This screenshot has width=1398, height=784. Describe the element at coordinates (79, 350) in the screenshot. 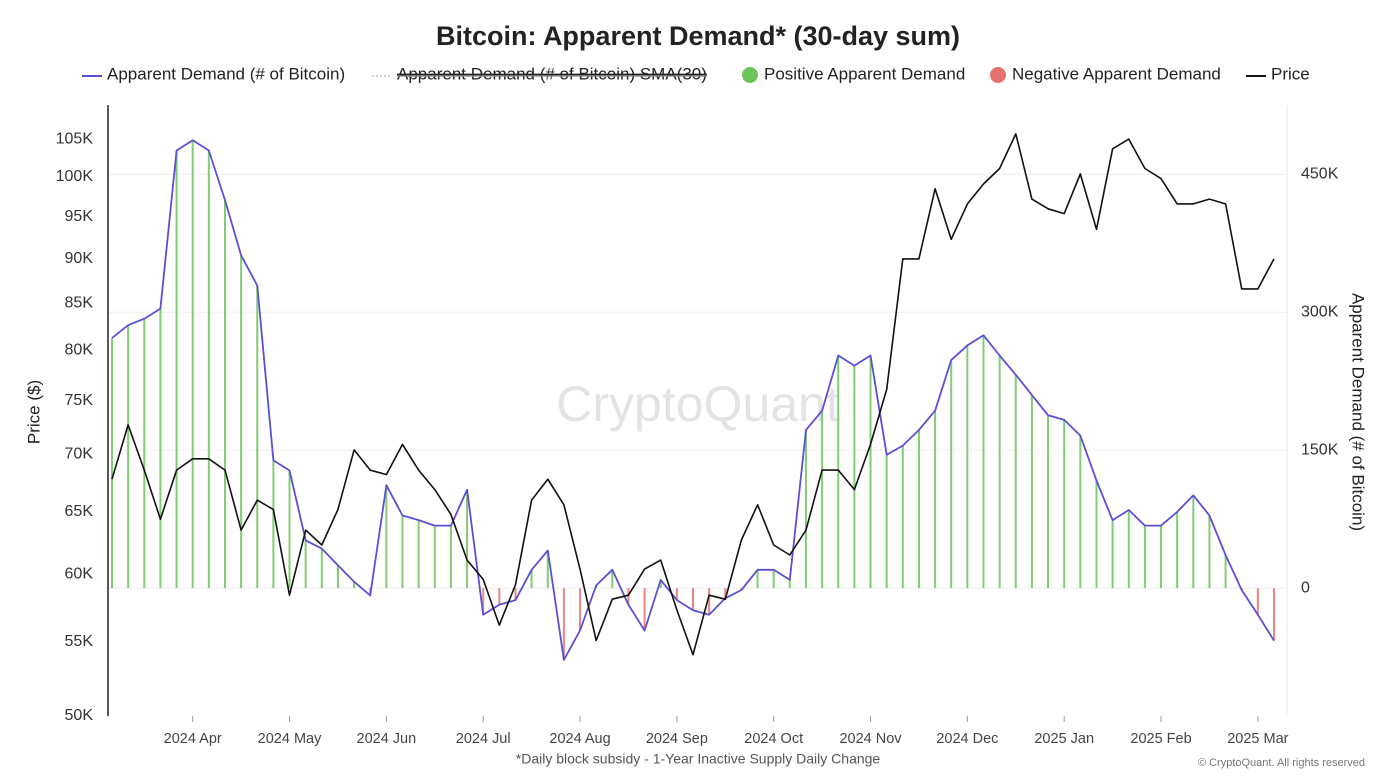

I see `y-tick-label: 80K` at that location.